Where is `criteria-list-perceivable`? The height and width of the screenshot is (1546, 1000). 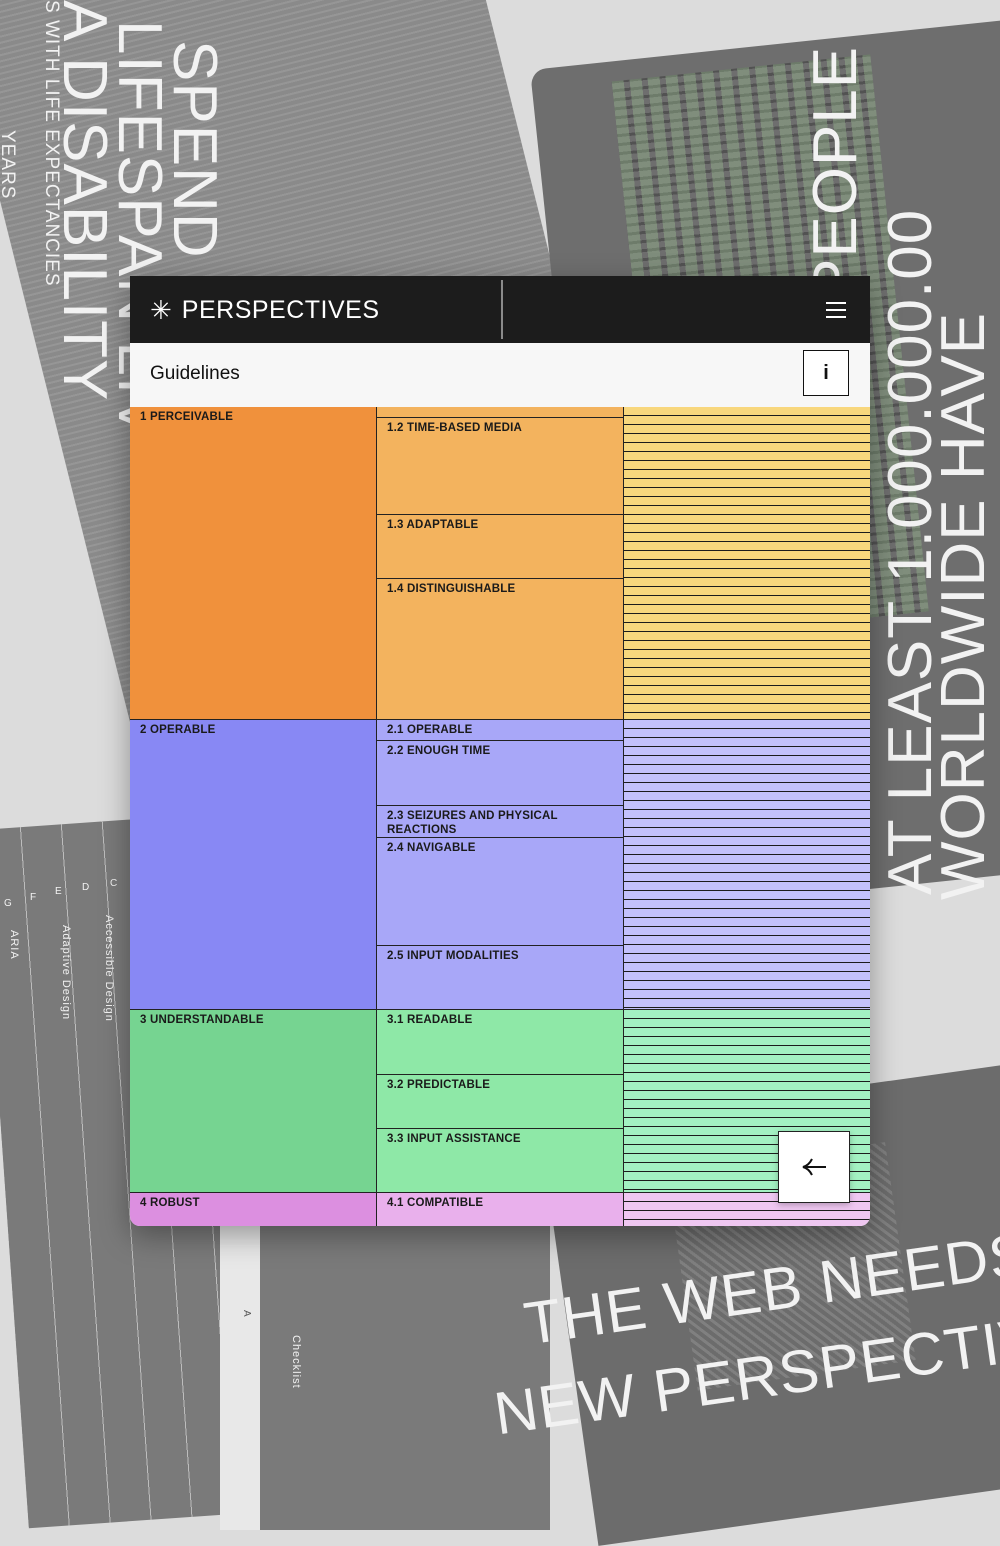 criteria-list-perceivable is located at coordinates (747, 563).